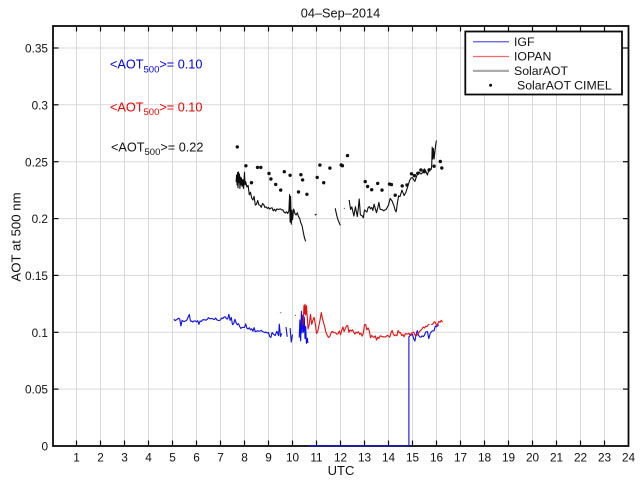  What do you see at coordinates (40, 105) in the screenshot?
I see `svg-text: 0.3` at bounding box center [40, 105].